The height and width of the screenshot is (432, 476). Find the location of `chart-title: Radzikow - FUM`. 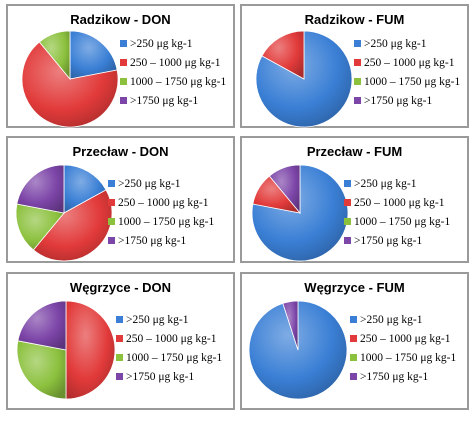

chart-title: Radzikow - FUM is located at coordinates (354, 19).